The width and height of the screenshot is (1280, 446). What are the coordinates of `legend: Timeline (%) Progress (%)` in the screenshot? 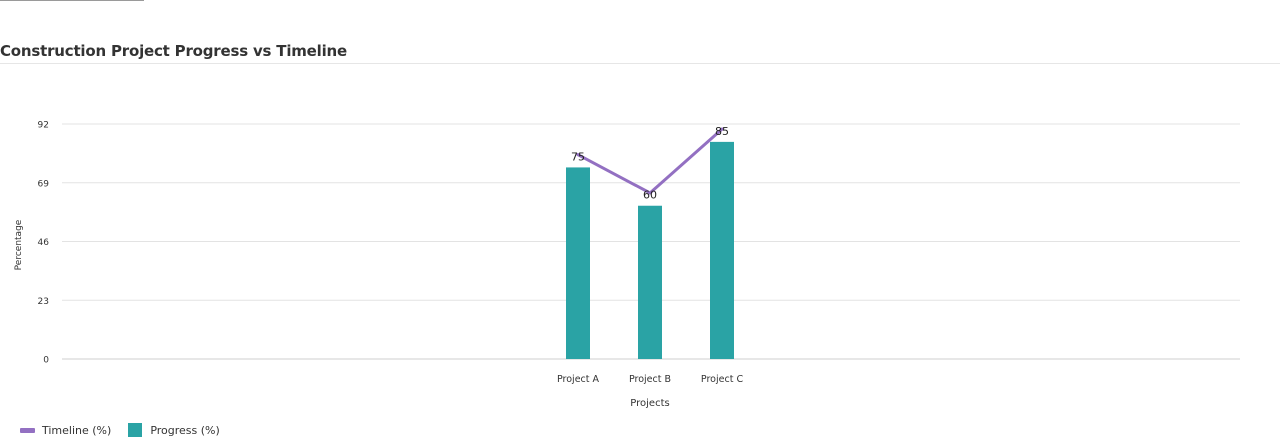 It's located at (128, 430).